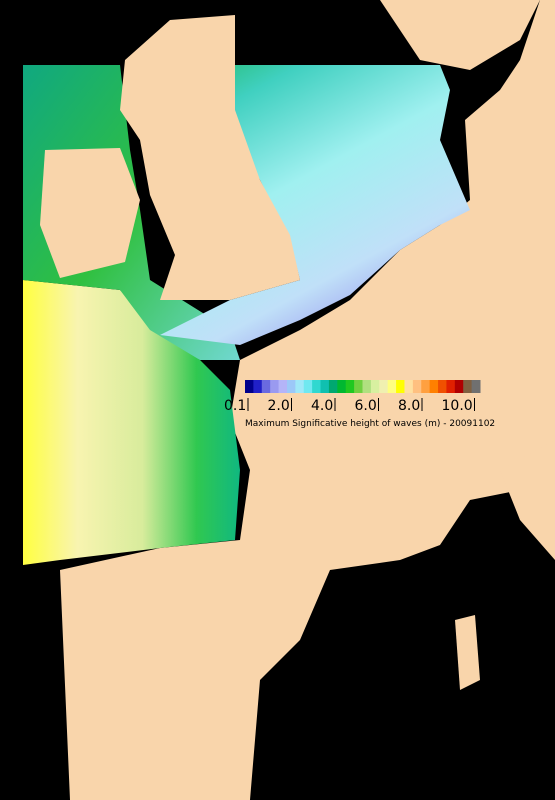 The height and width of the screenshot is (800, 555). I want to click on colorbar-label: 6.0, so click(366, 406).